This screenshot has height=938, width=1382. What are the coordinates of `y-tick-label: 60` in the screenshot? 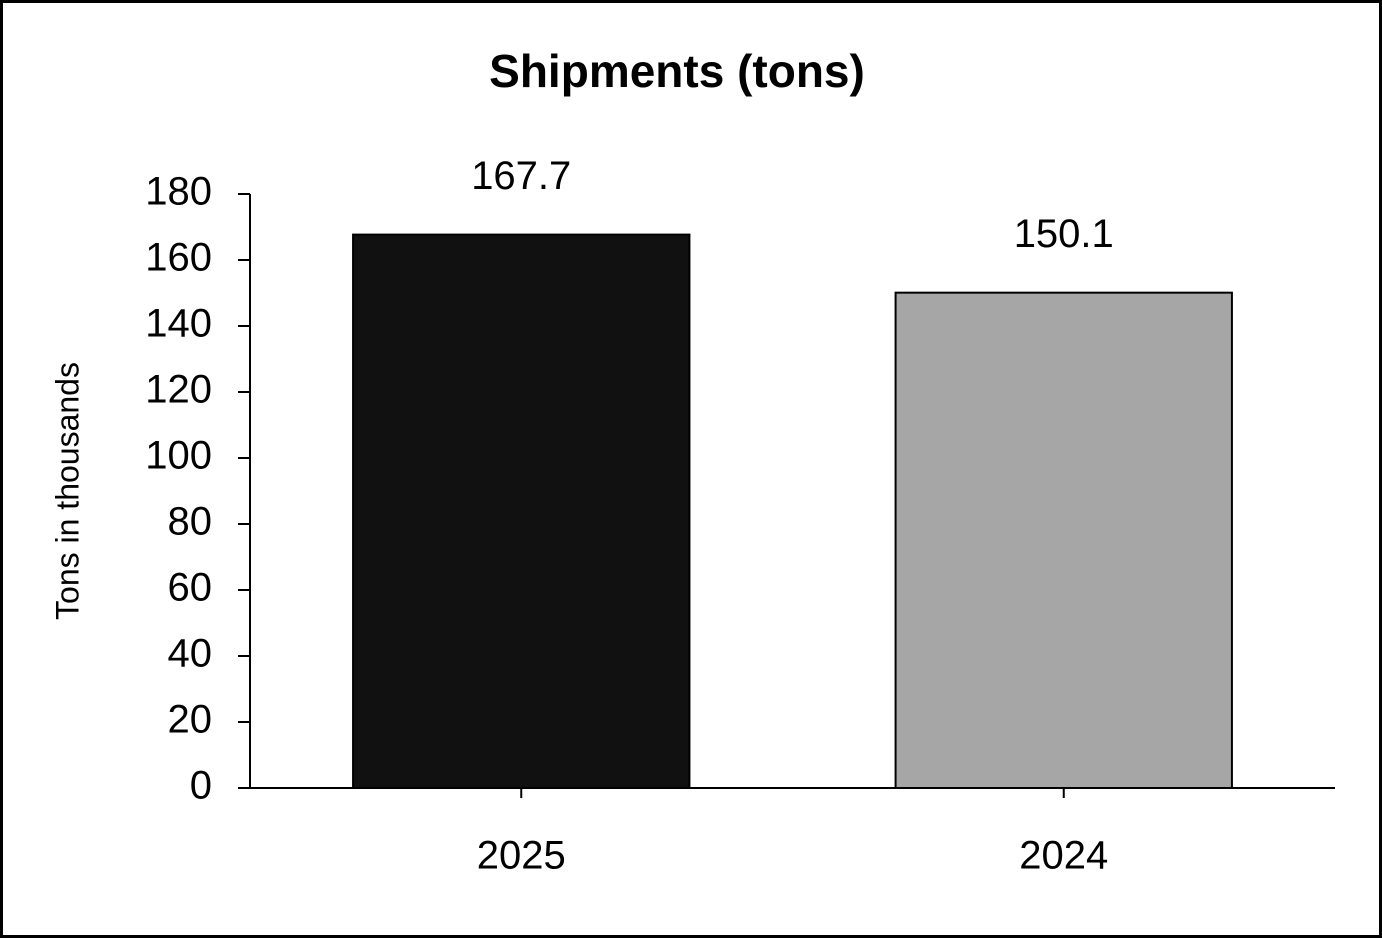 It's located at (190, 588).